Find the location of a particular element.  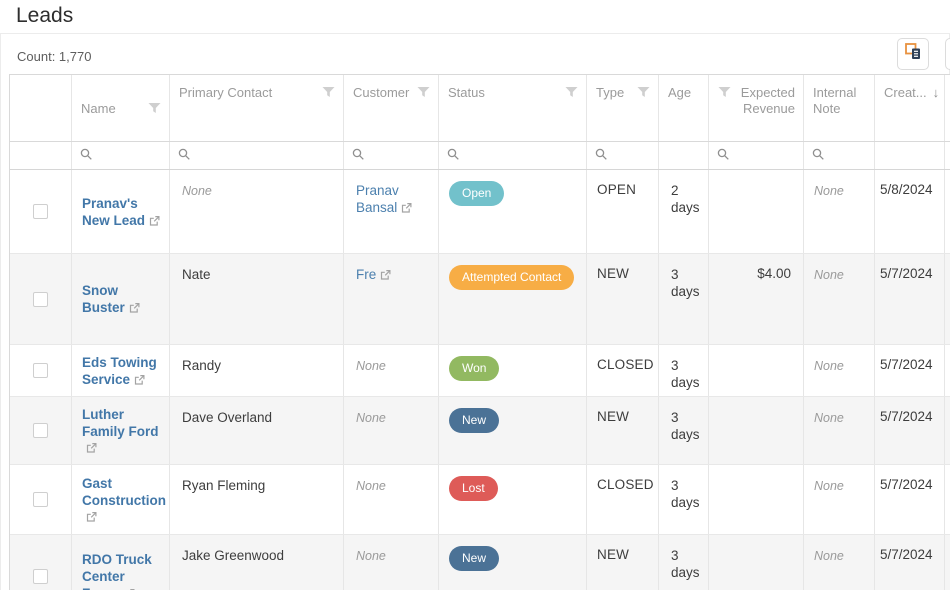

filter-input-primary-contact is located at coordinates (257, 155).